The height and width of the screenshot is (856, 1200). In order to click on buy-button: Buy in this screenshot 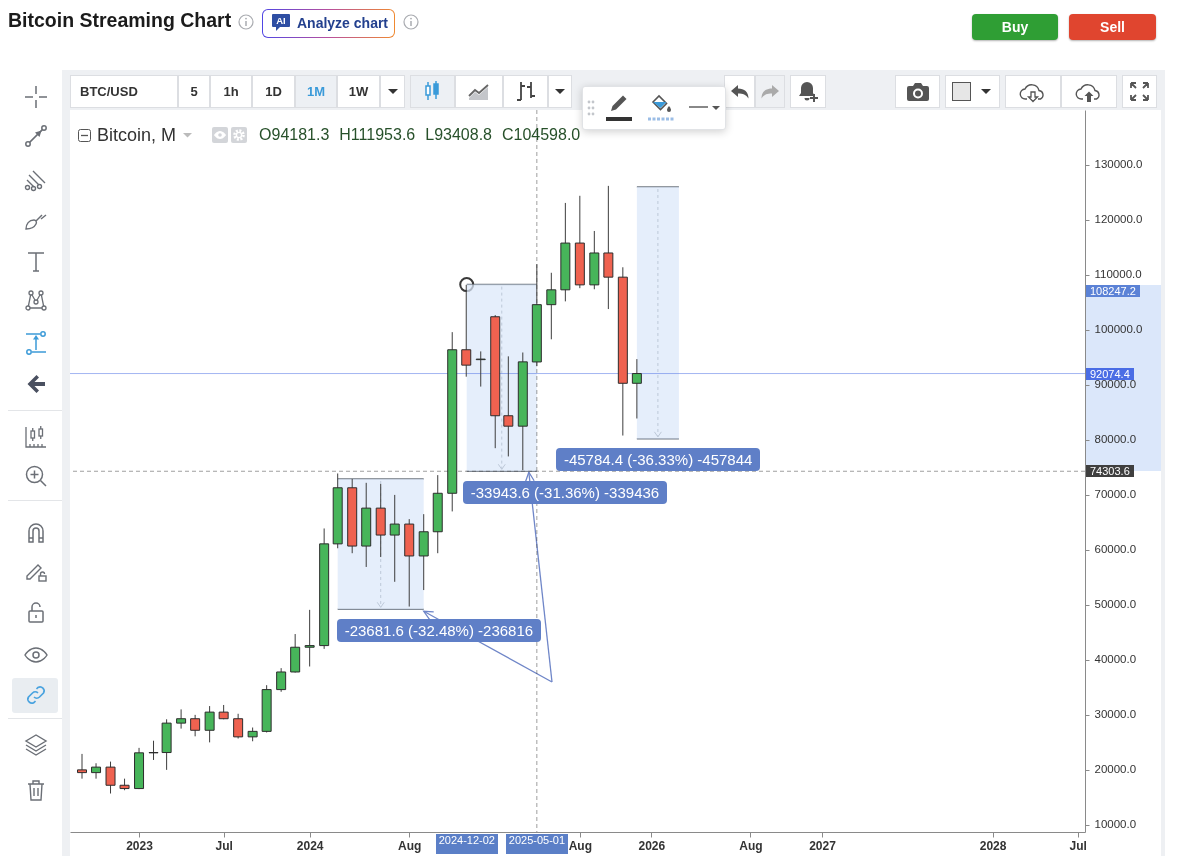, I will do `click(1015, 27)`.